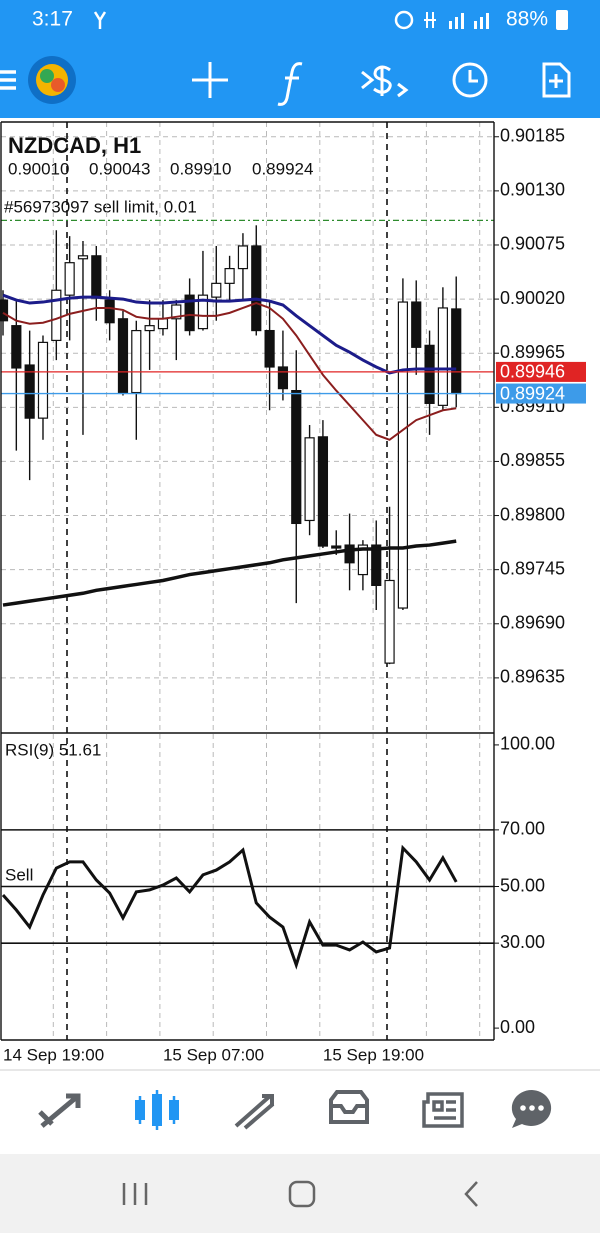 This screenshot has width=600, height=1233. What do you see at coordinates (532, 352) in the screenshot?
I see `y-tick-label: 0.89965` at bounding box center [532, 352].